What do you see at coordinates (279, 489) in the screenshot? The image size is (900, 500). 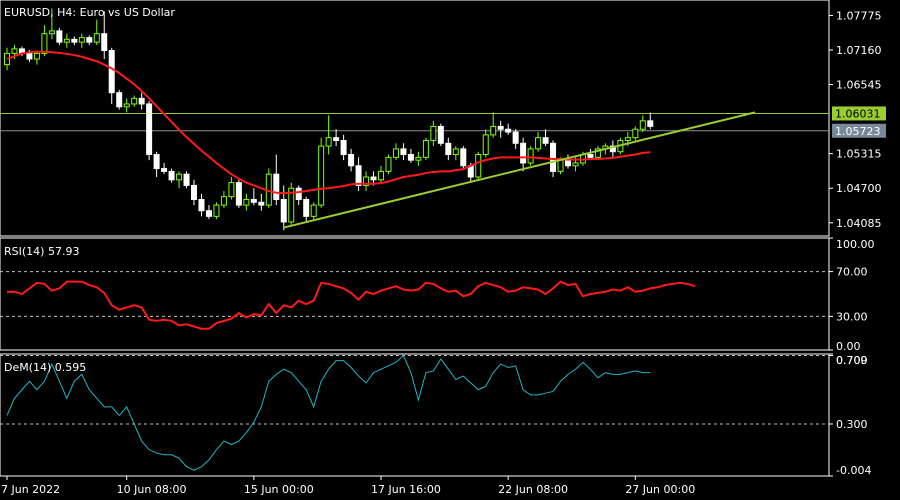 I see `time-axis-label: 15 Jun 00:00` at bounding box center [279, 489].